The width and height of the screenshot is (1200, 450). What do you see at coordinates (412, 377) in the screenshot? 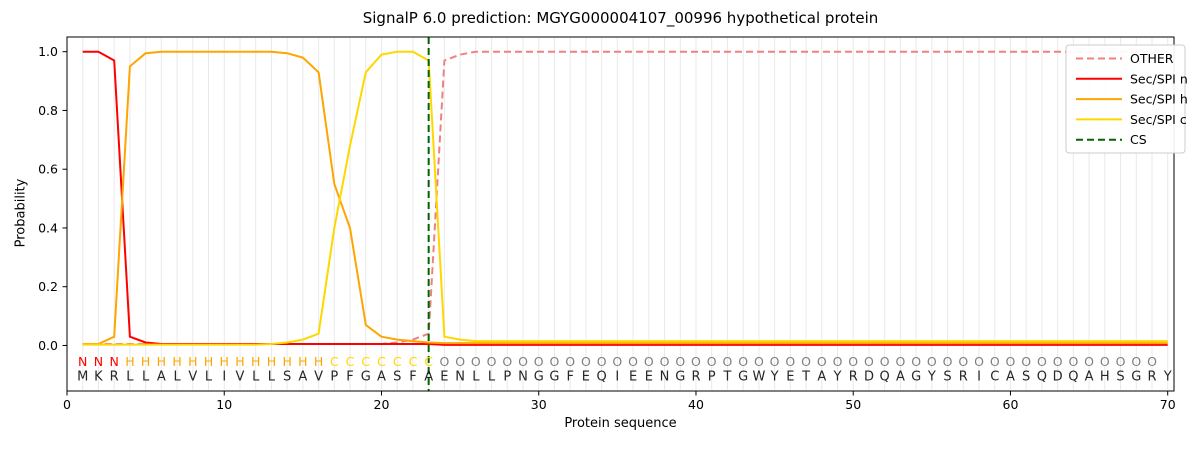
I see `sequence-letter: F` at bounding box center [412, 377].